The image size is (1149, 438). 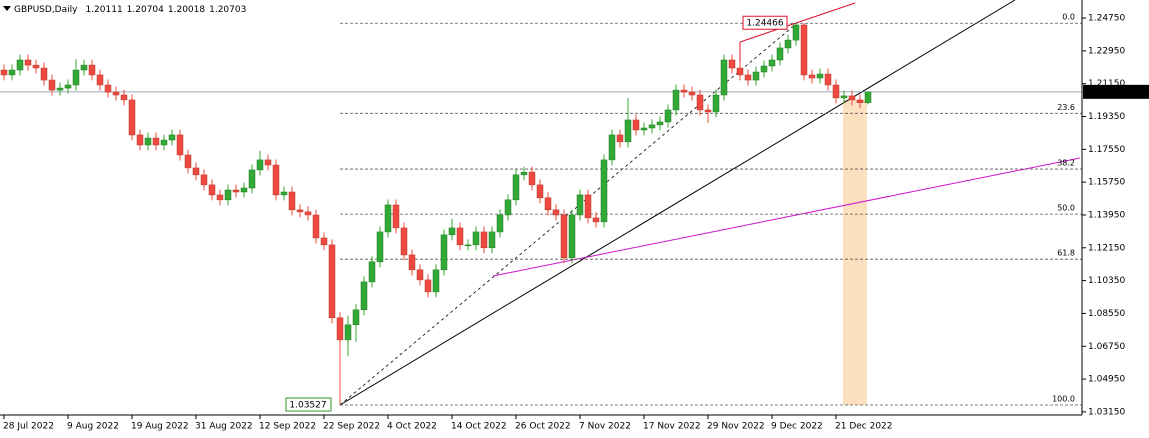 What do you see at coordinates (1106, 51) in the screenshot?
I see `y-tick-label: 1.22950` at bounding box center [1106, 51].